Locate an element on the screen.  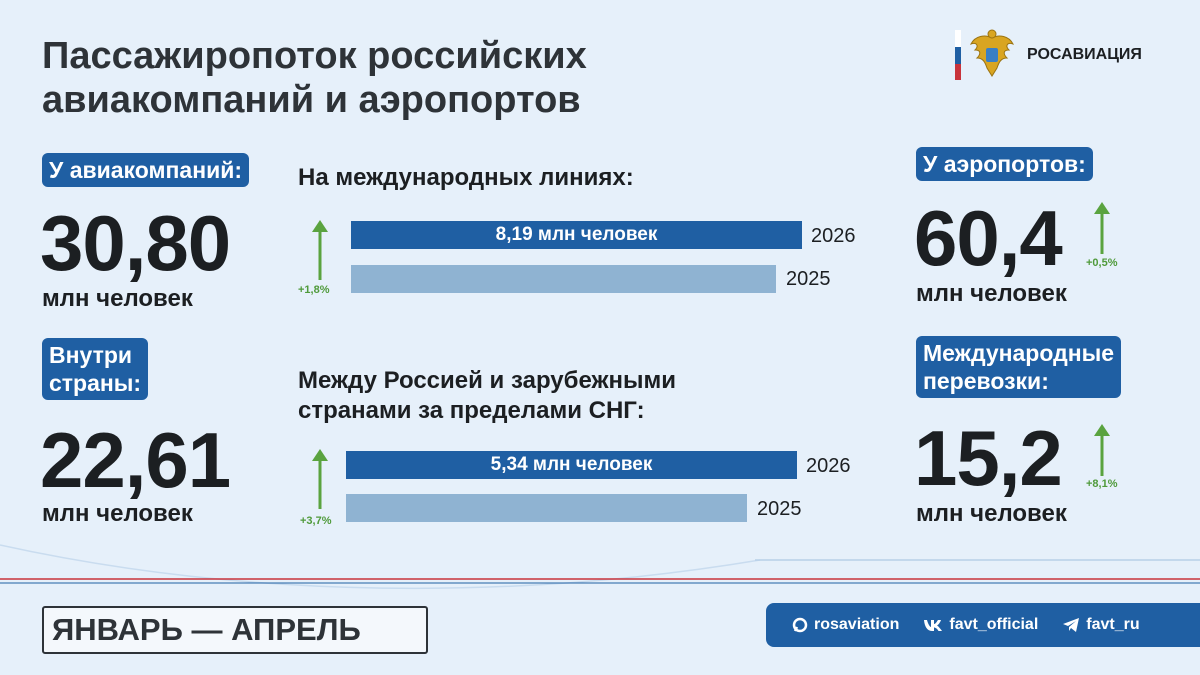
rosaviation-logo: РОСАВИАЦИЯ is located at coordinates (1070, 56).